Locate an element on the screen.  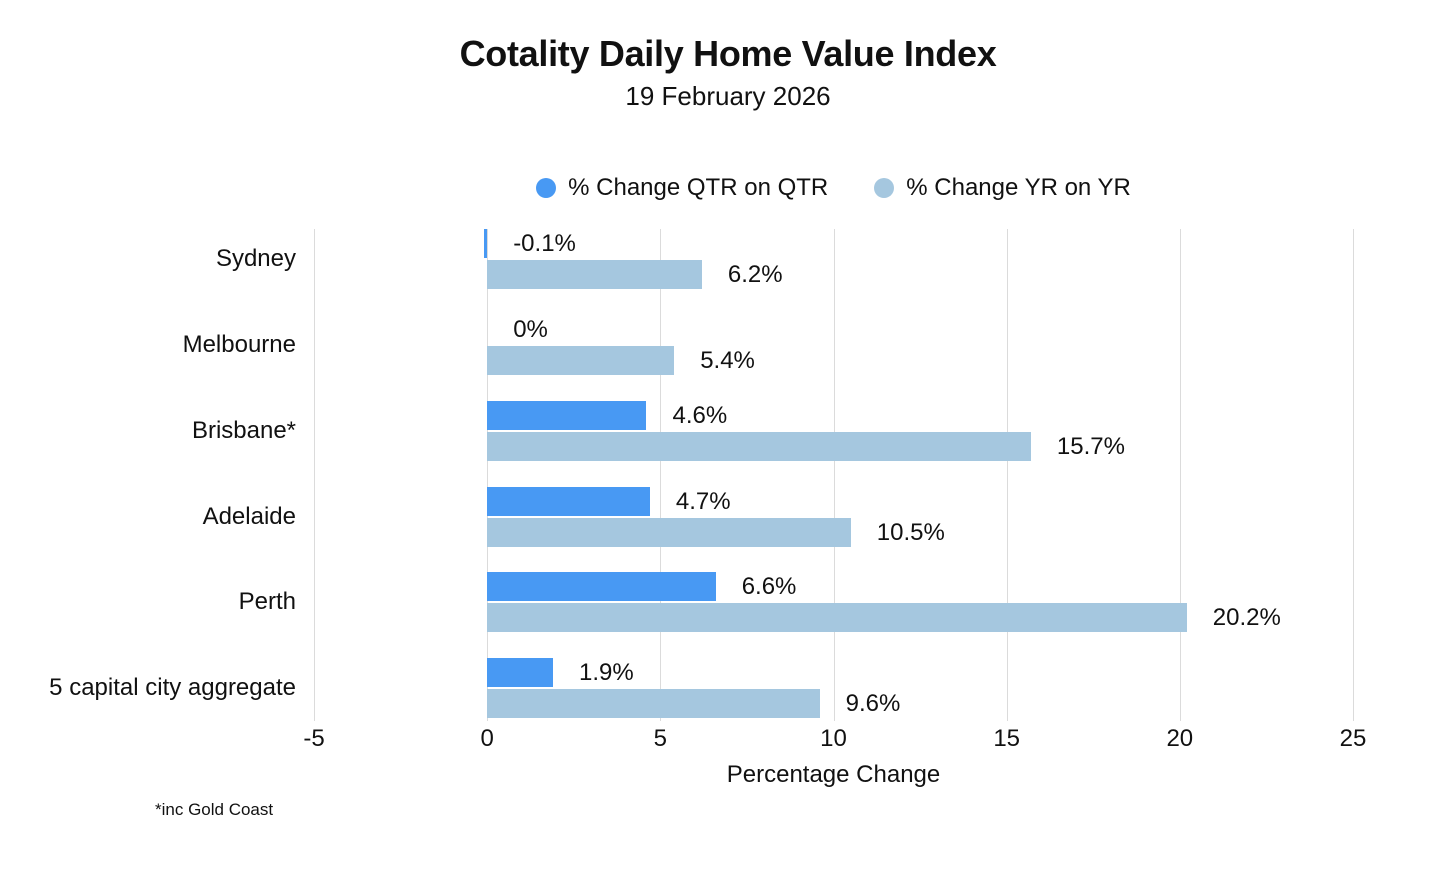
bar-value-label: 0% is located at coordinates (530, 329).